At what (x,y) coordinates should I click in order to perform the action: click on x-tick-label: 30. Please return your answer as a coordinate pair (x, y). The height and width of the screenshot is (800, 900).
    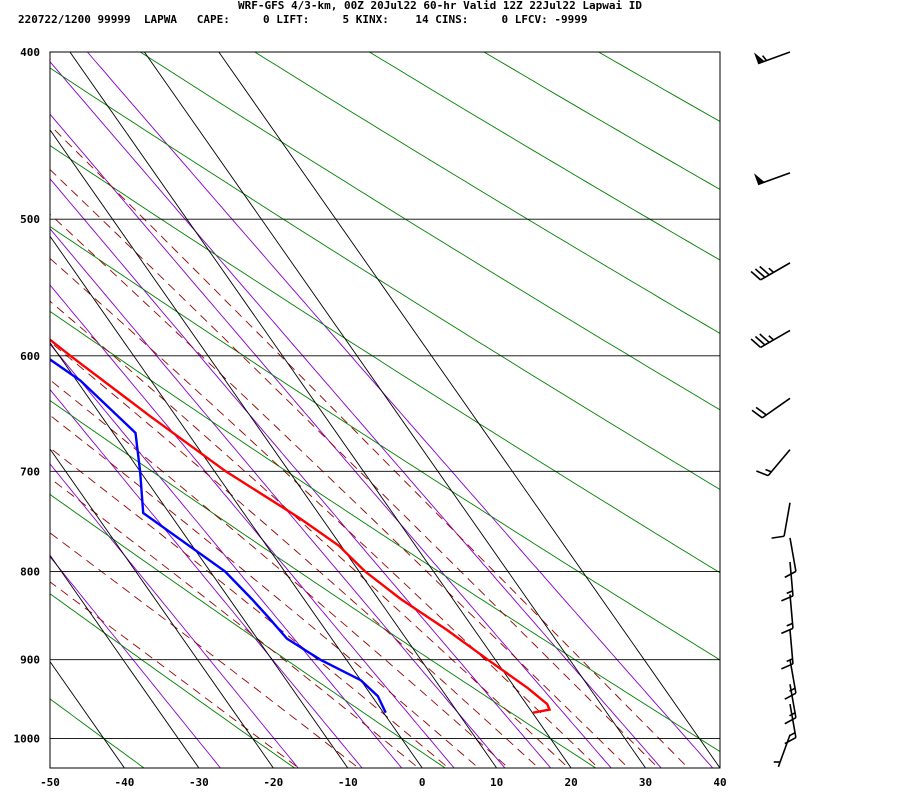
    Looking at the image, I should click on (645, 782).